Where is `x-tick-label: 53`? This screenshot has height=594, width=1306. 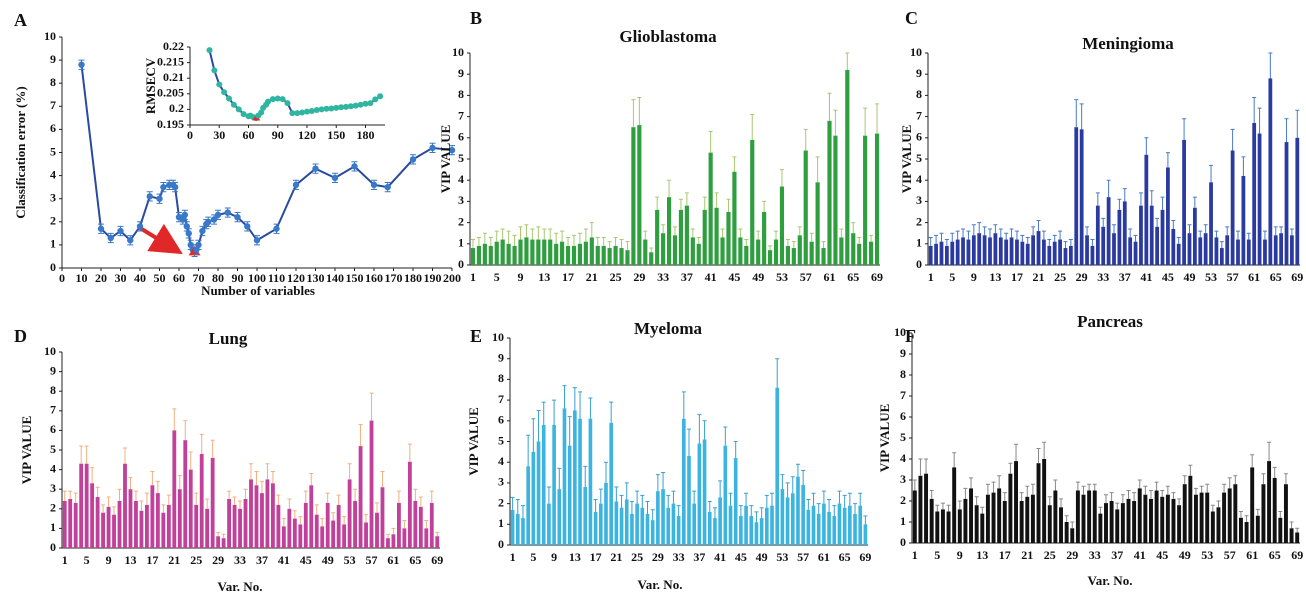
x-tick-label: 53 is located at coordinates (1211, 277).